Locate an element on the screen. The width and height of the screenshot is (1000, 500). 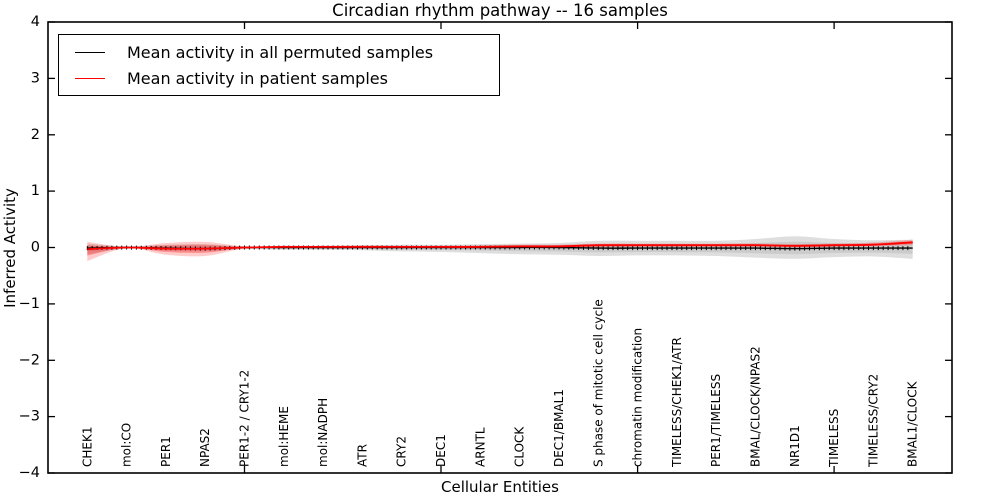
legend-entry-patient: Mean activity in patient samples is located at coordinates (287, 78).